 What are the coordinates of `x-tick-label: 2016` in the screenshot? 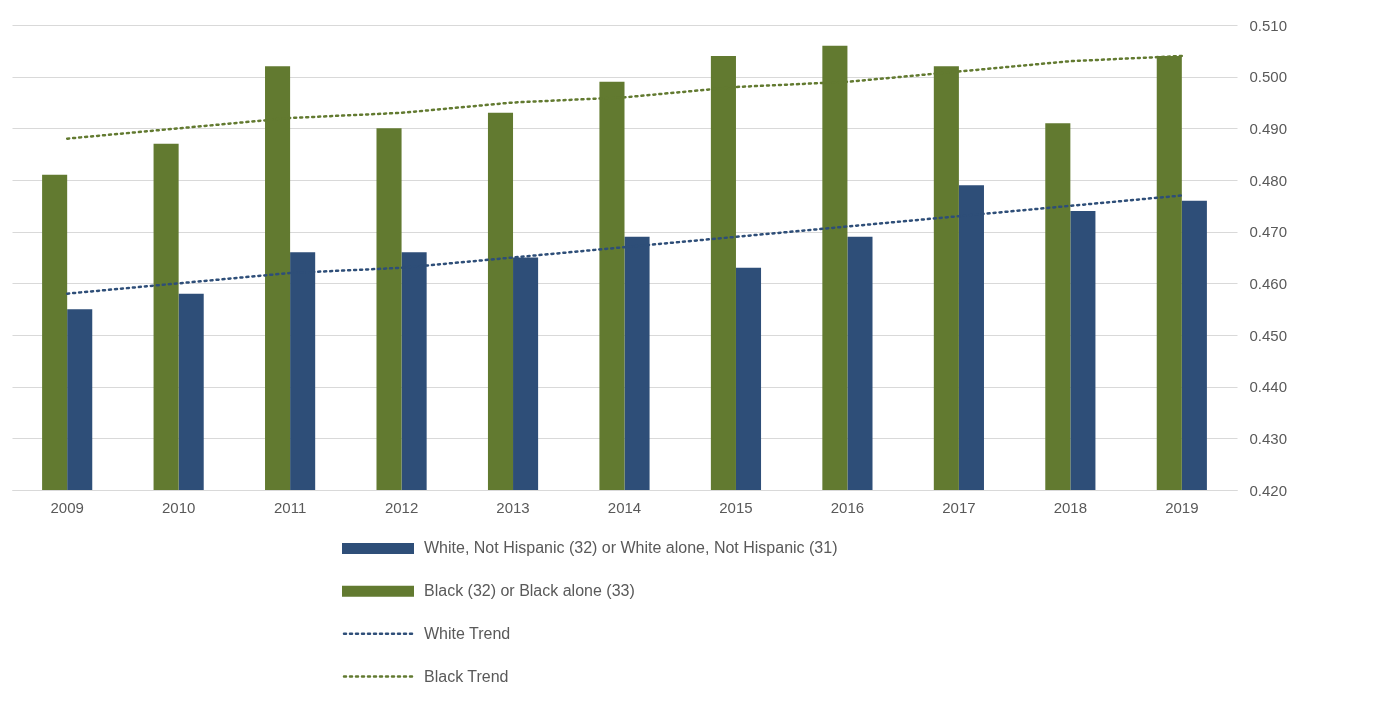 It's located at (847, 507).